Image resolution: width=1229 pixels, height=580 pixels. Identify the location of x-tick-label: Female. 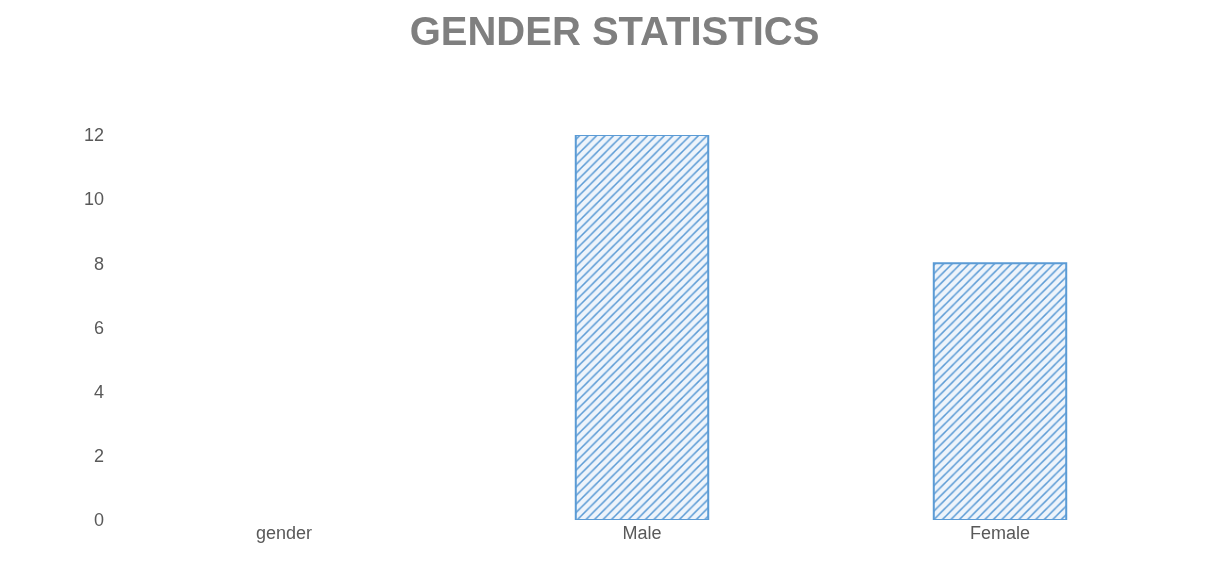
(1000, 533).